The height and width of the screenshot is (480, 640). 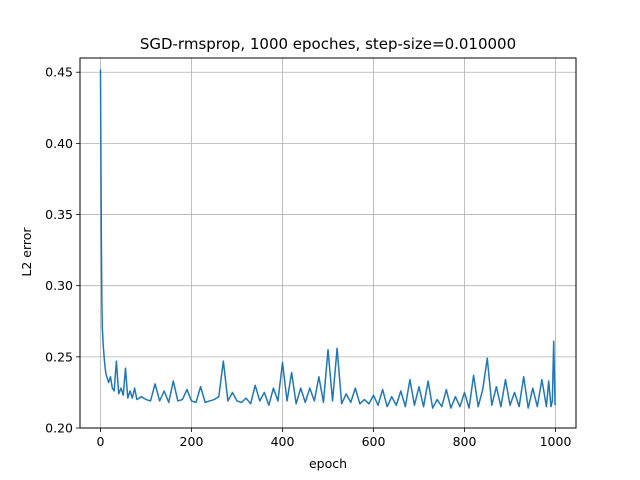 I want to click on x-tick-label: 800, so click(x=465, y=441).